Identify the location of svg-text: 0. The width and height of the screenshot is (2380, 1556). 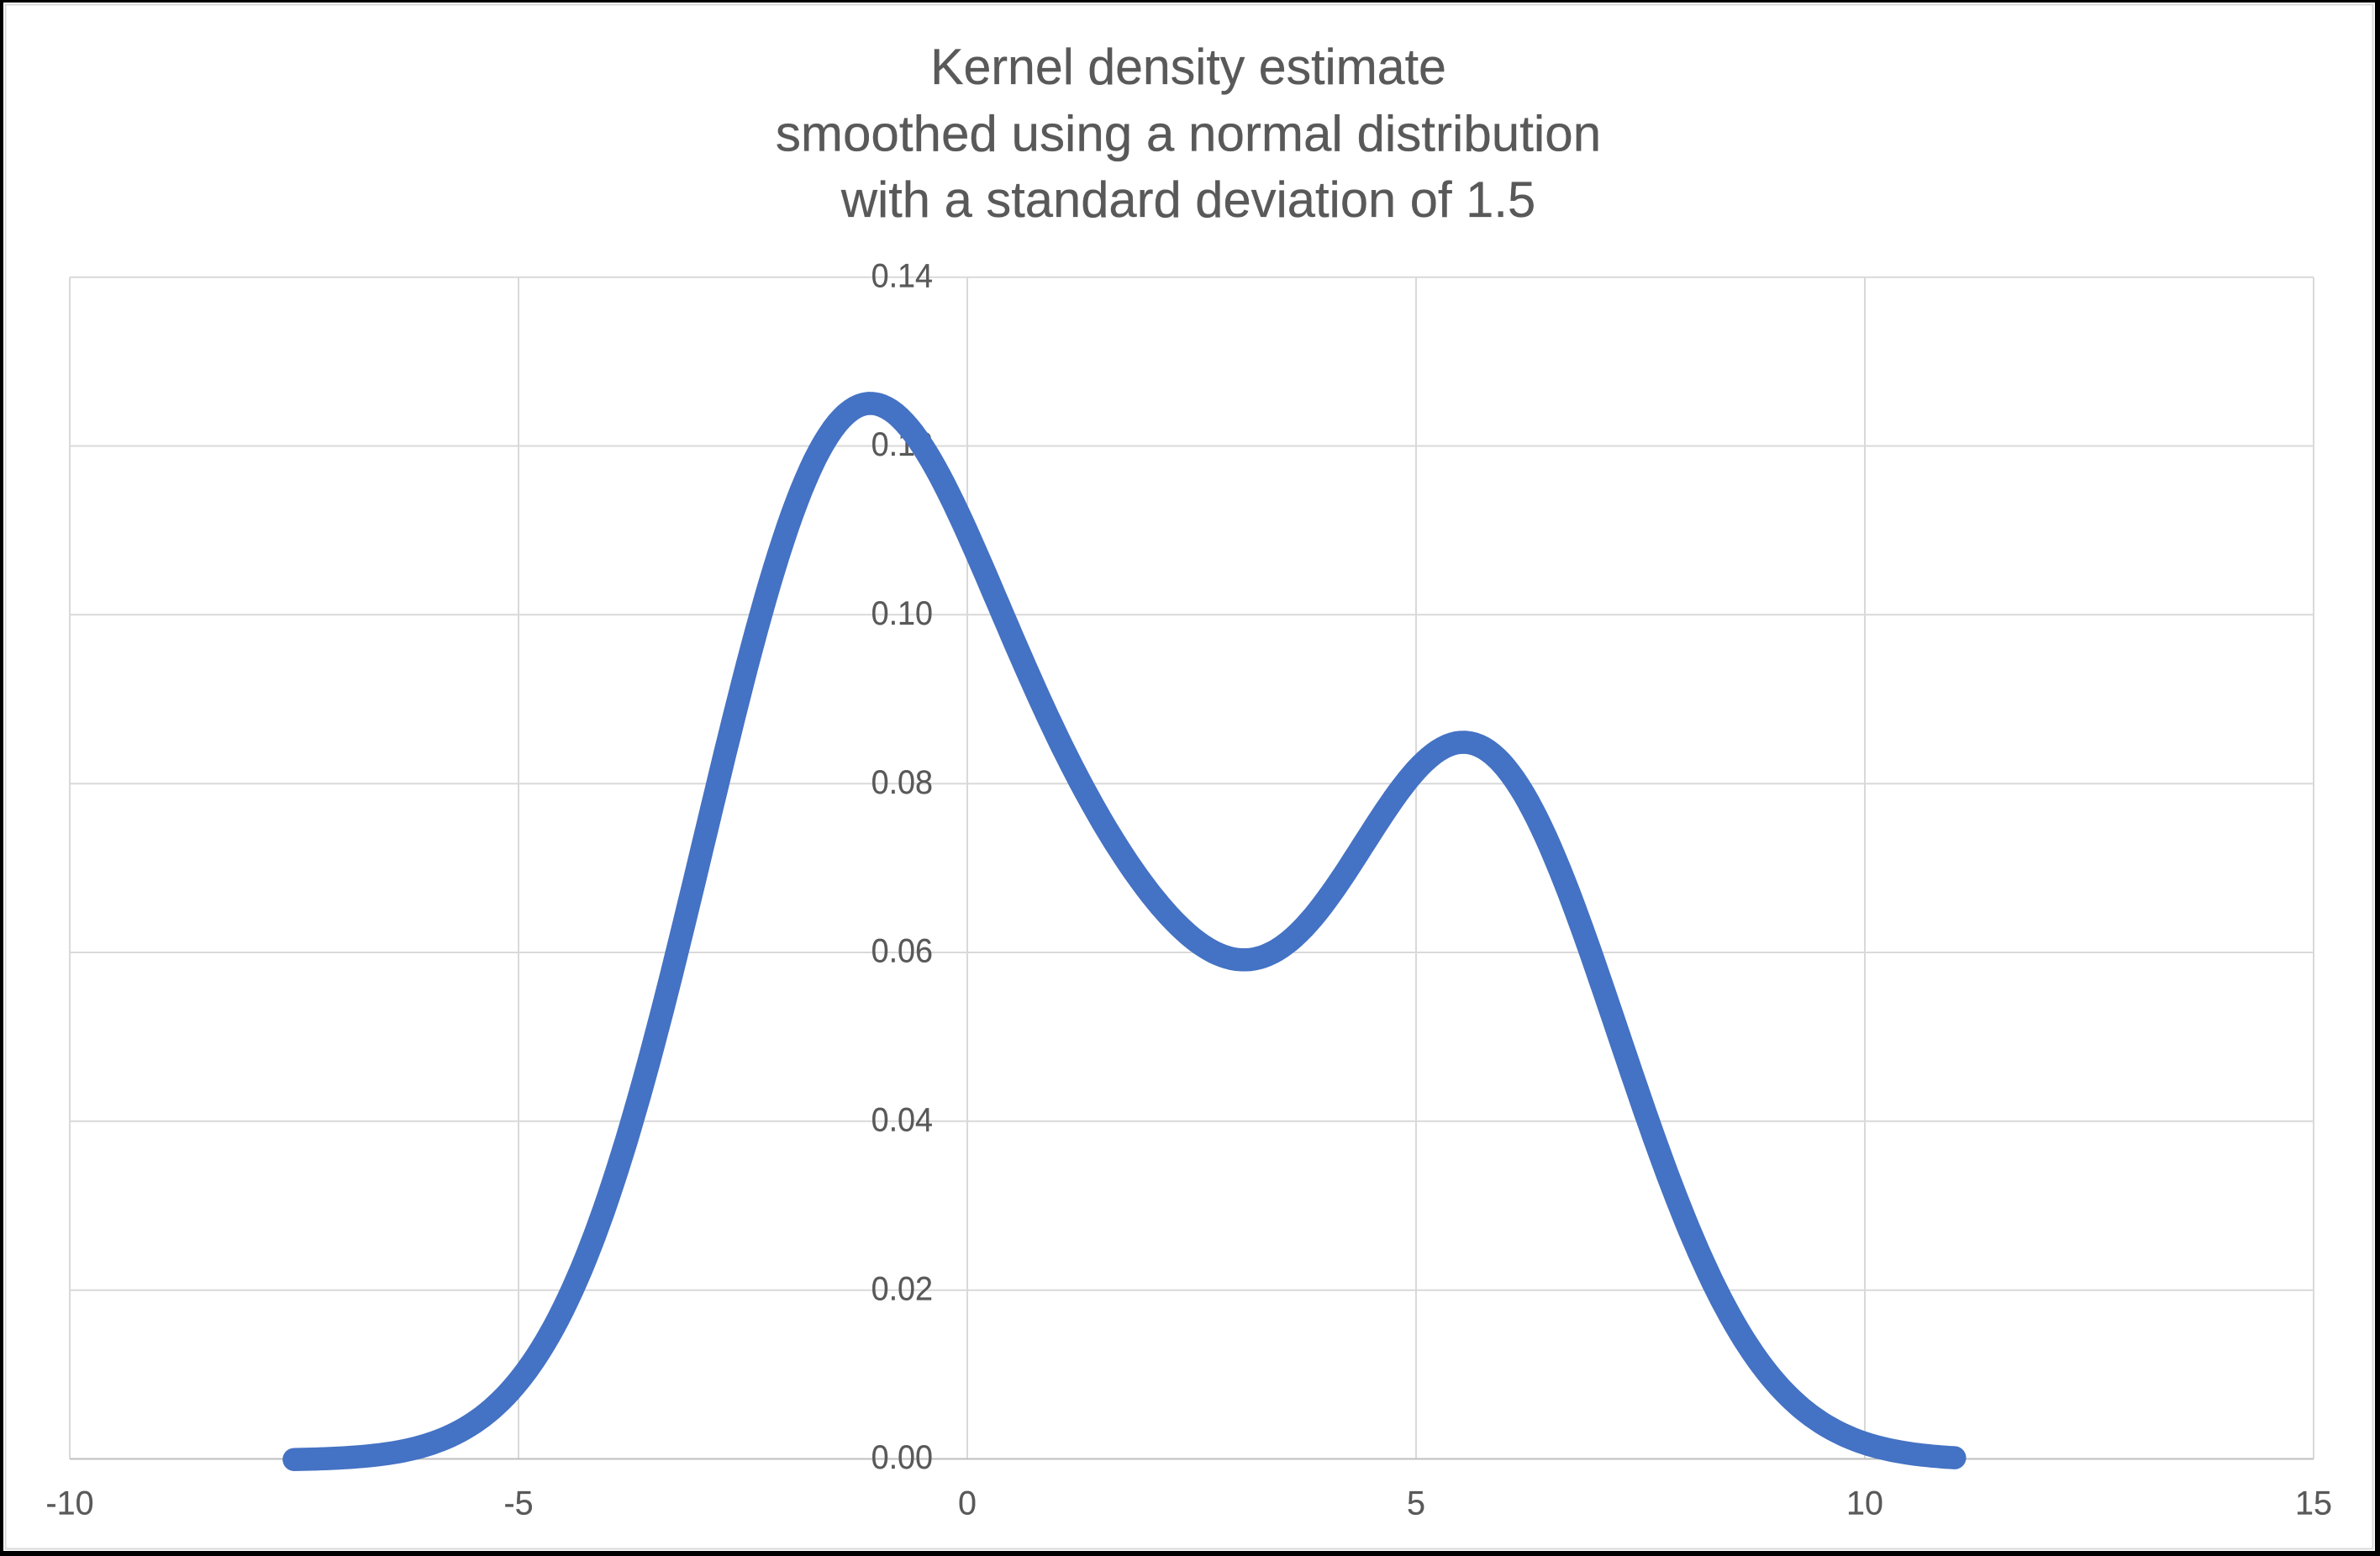
(968, 1503).